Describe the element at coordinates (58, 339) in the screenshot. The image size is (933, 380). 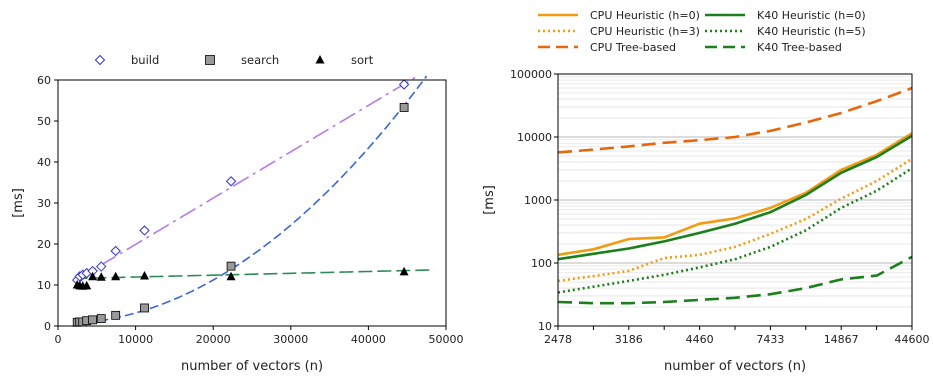
I see `left-x-tick-label: 0` at that location.